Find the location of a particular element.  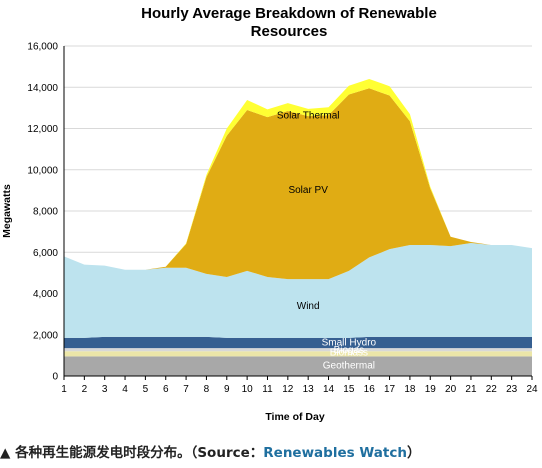

x-tick-label: 9 is located at coordinates (227, 389).